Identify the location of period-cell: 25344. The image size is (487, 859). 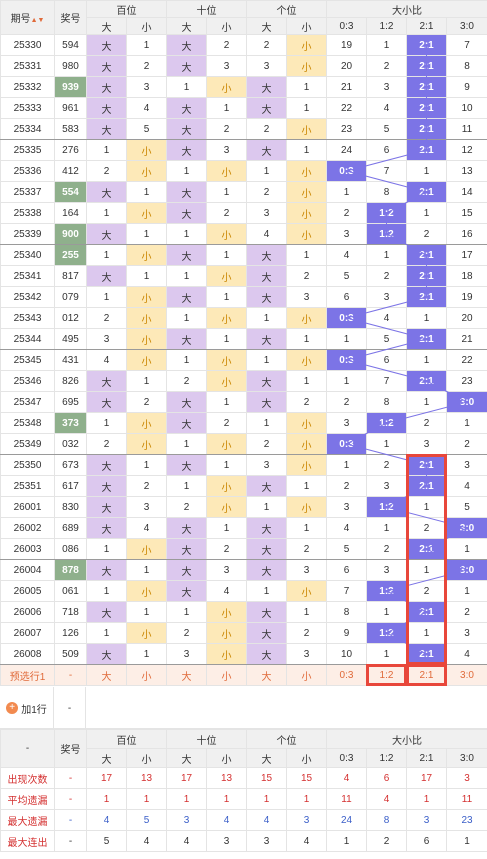
(27, 339).